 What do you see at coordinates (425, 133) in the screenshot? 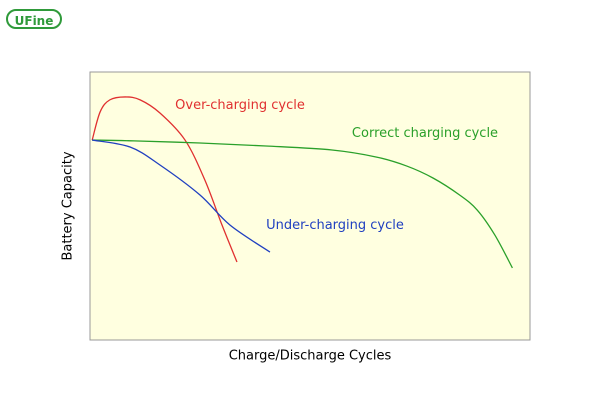
I see `series-label: Correct charging cycle` at bounding box center [425, 133].